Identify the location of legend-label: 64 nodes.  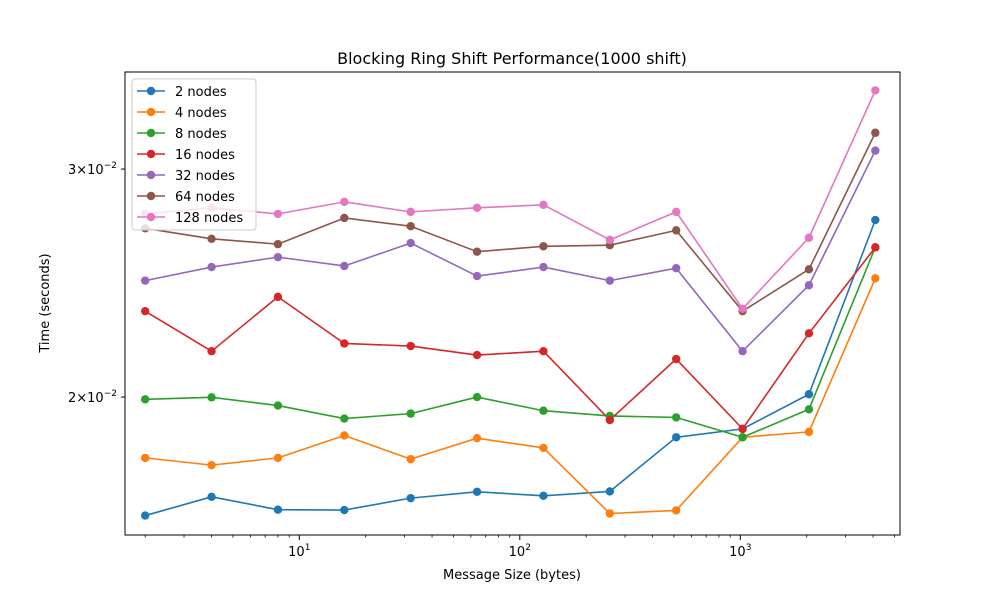
(205, 197).